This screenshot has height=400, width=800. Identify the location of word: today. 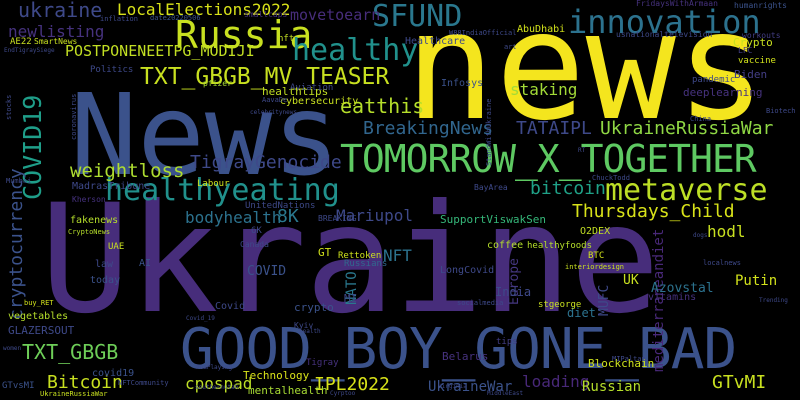
(105, 280).